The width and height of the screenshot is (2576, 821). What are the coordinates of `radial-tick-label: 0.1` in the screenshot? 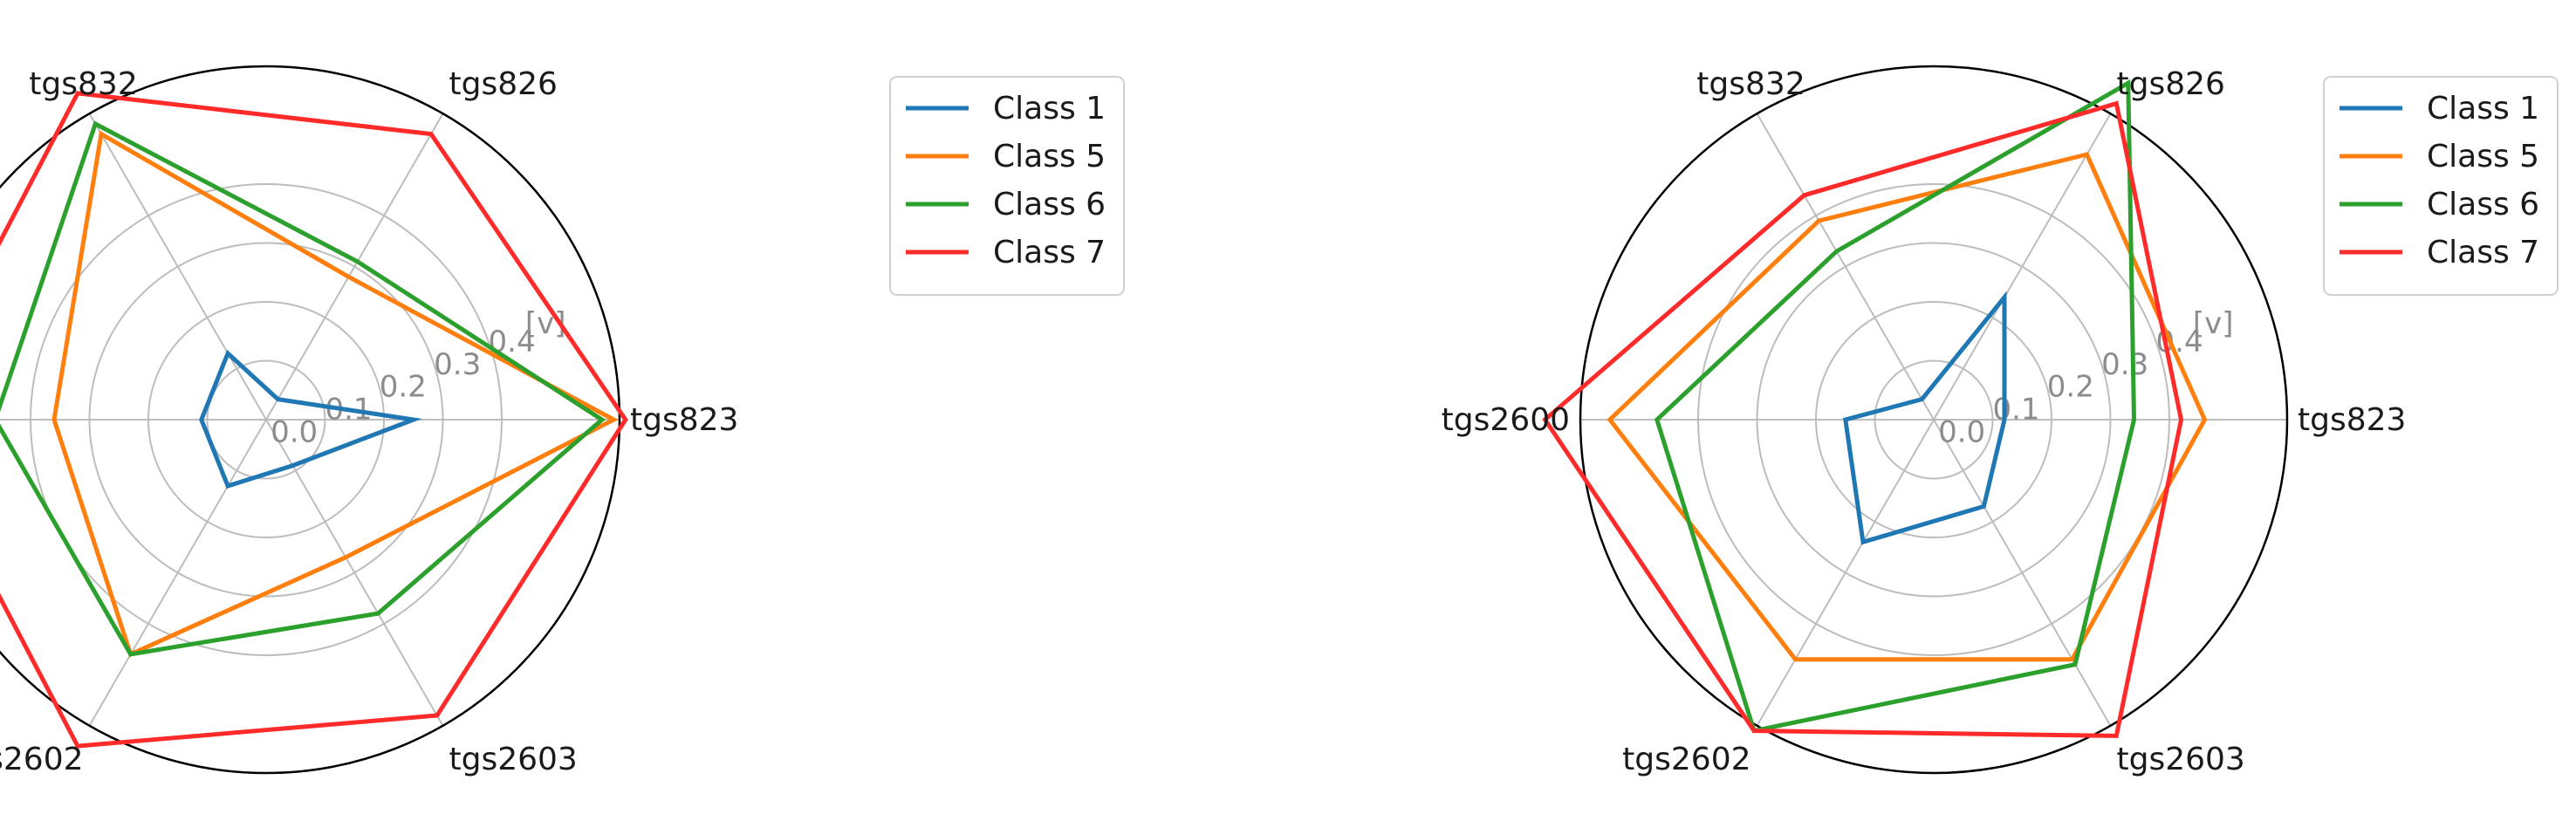 It's located at (2016, 411).